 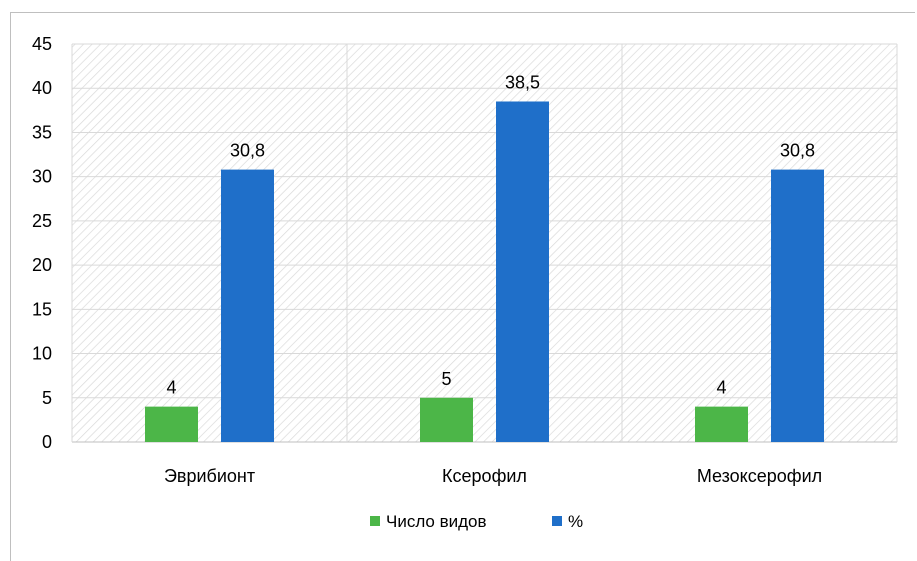 What do you see at coordinates (42, 265) in the screenshot?
I see `y-tick-label: 20` at bounding box center [42, 265].